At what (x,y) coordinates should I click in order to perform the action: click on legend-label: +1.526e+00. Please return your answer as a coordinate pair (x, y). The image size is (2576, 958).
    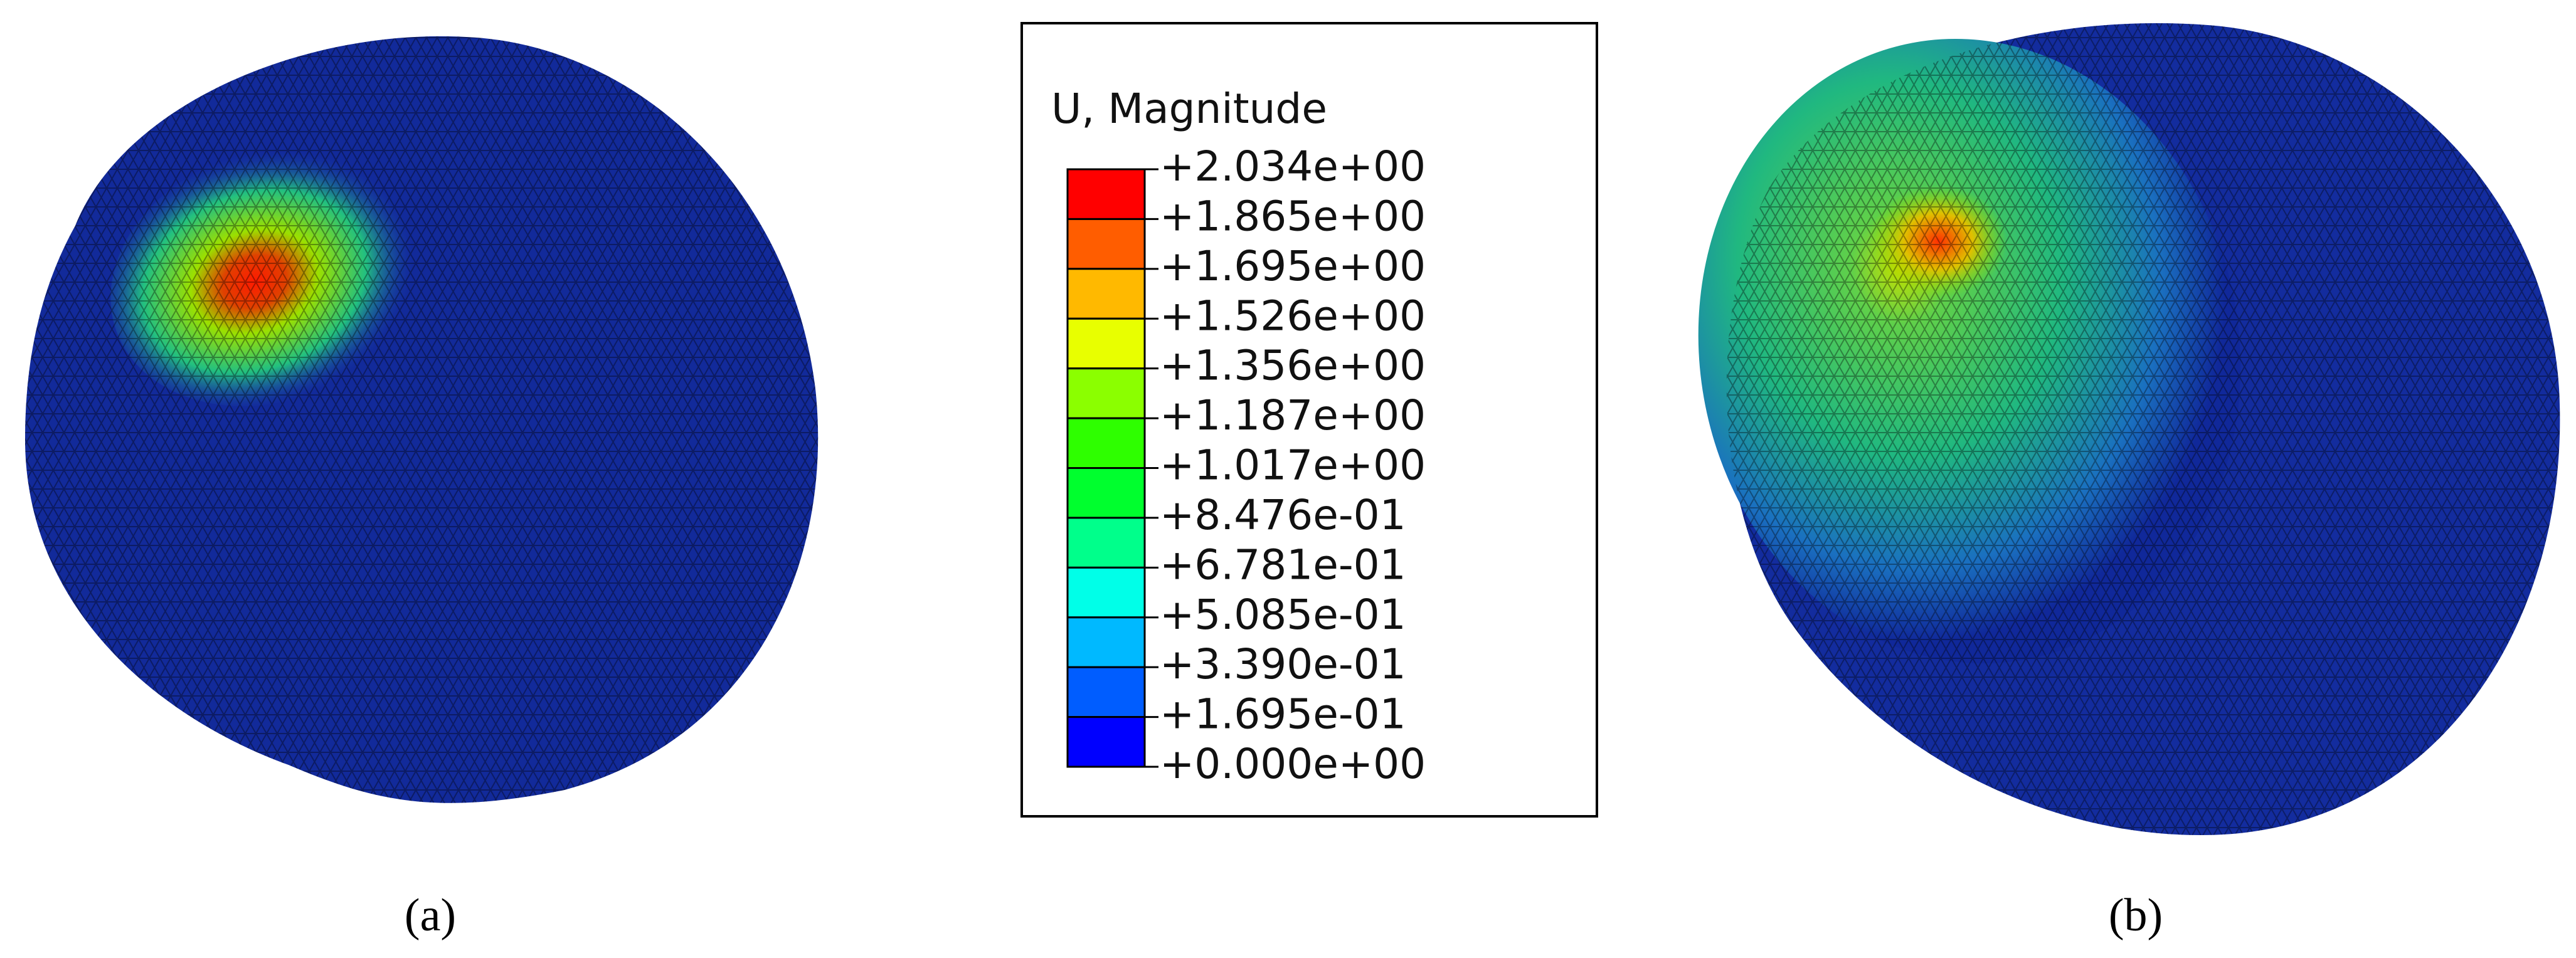
    Looking at the image, I should click on (1293, 316).